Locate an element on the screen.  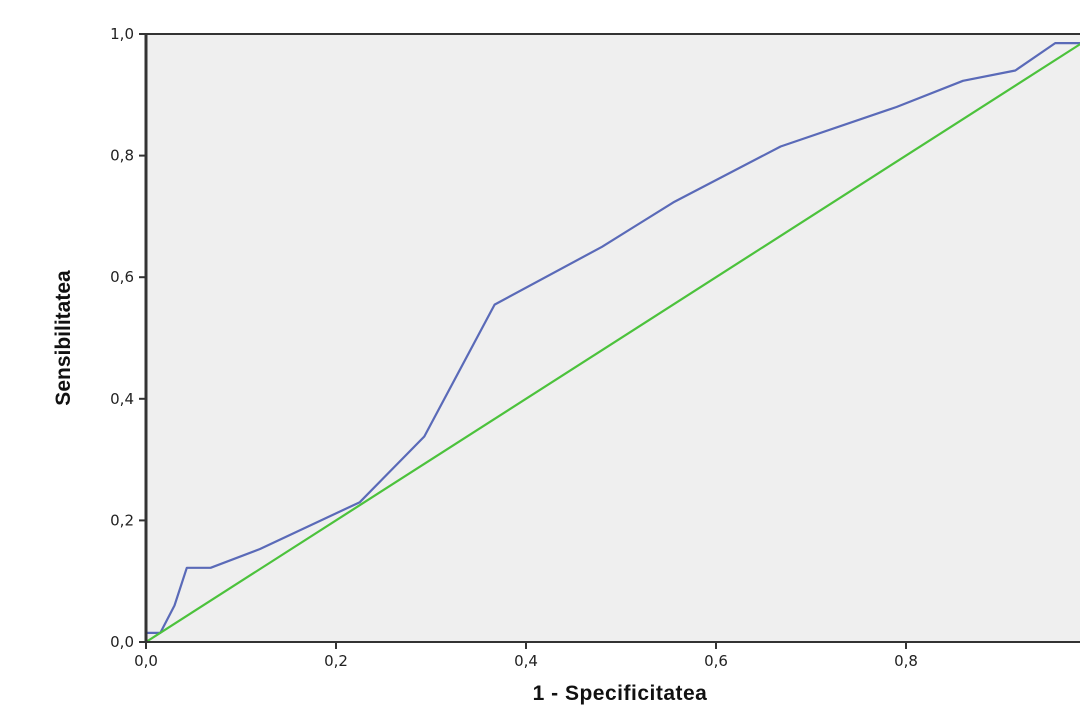
y-axis-ticks: 0,0 0,2 0,4 0,6 0,8 1,0 is located at coordinates (128, 338).